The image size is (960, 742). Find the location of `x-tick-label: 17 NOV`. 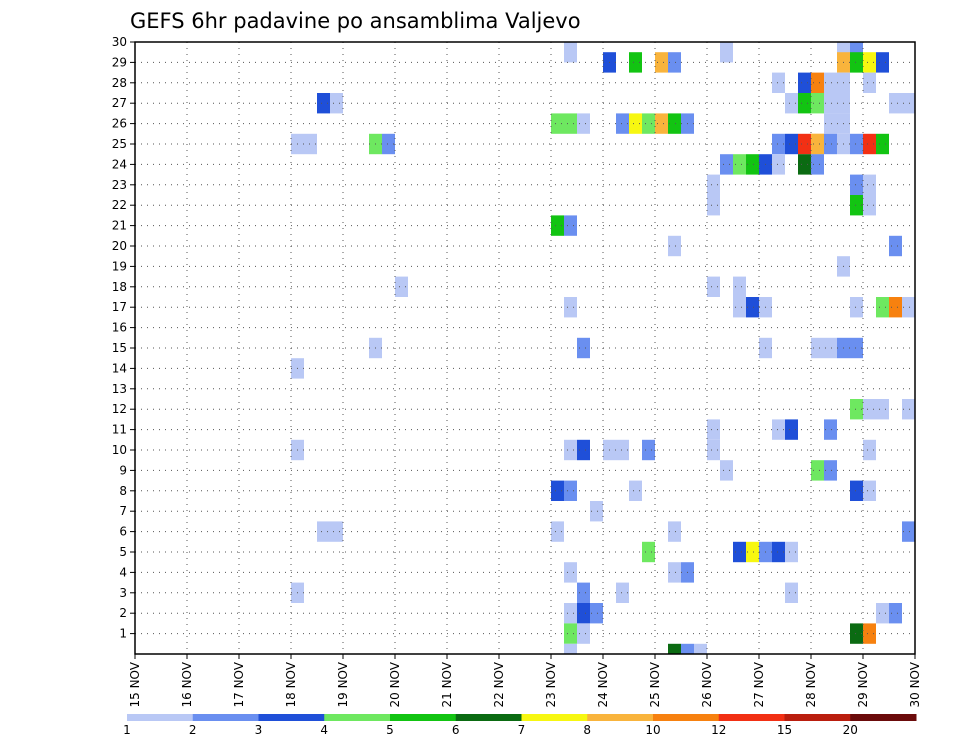

x-tick-label: 17 NOV is located at coordinates (239, 684).